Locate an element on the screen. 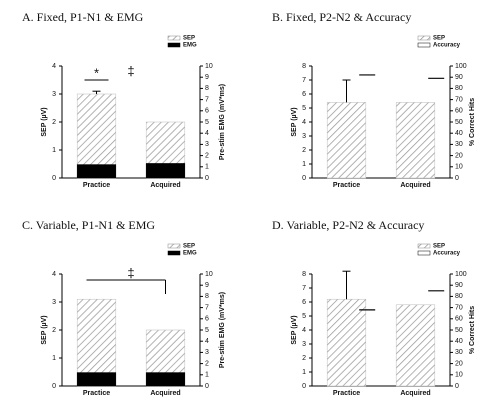 The height and width of the screenshot is (416, 500). y2-tick-label: 2 is located at coordinates (207, 363).